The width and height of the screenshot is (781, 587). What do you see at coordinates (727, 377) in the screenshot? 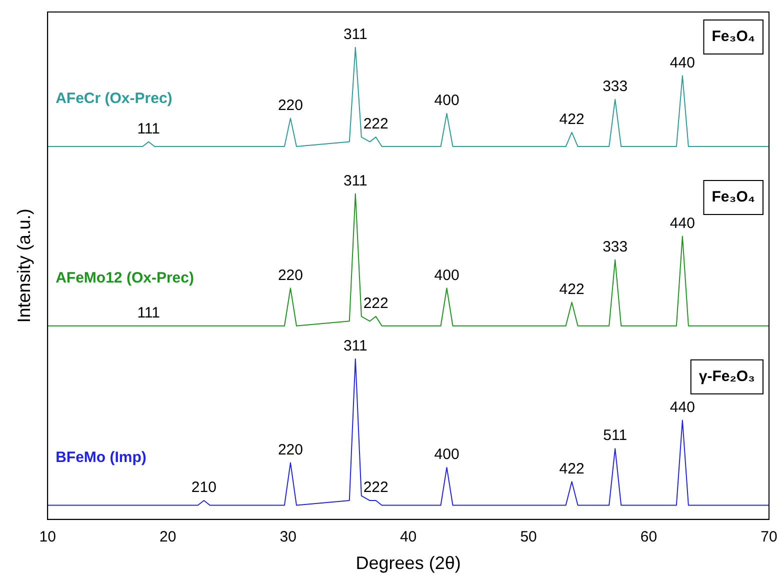
I see `annotation: γ-Fe₂O₃` at bounding box center [727, 377].